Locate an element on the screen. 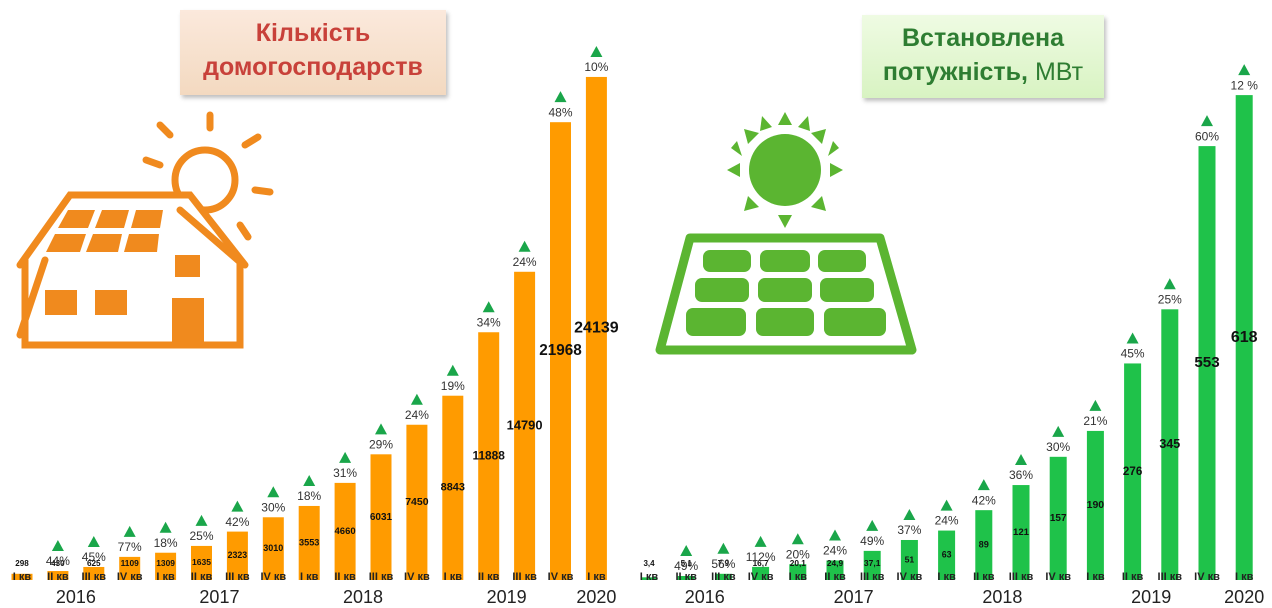 Image resolution: width=1272 pixels, height=608 pixels. year-label: 2016 is located at coordinates (705, 597).